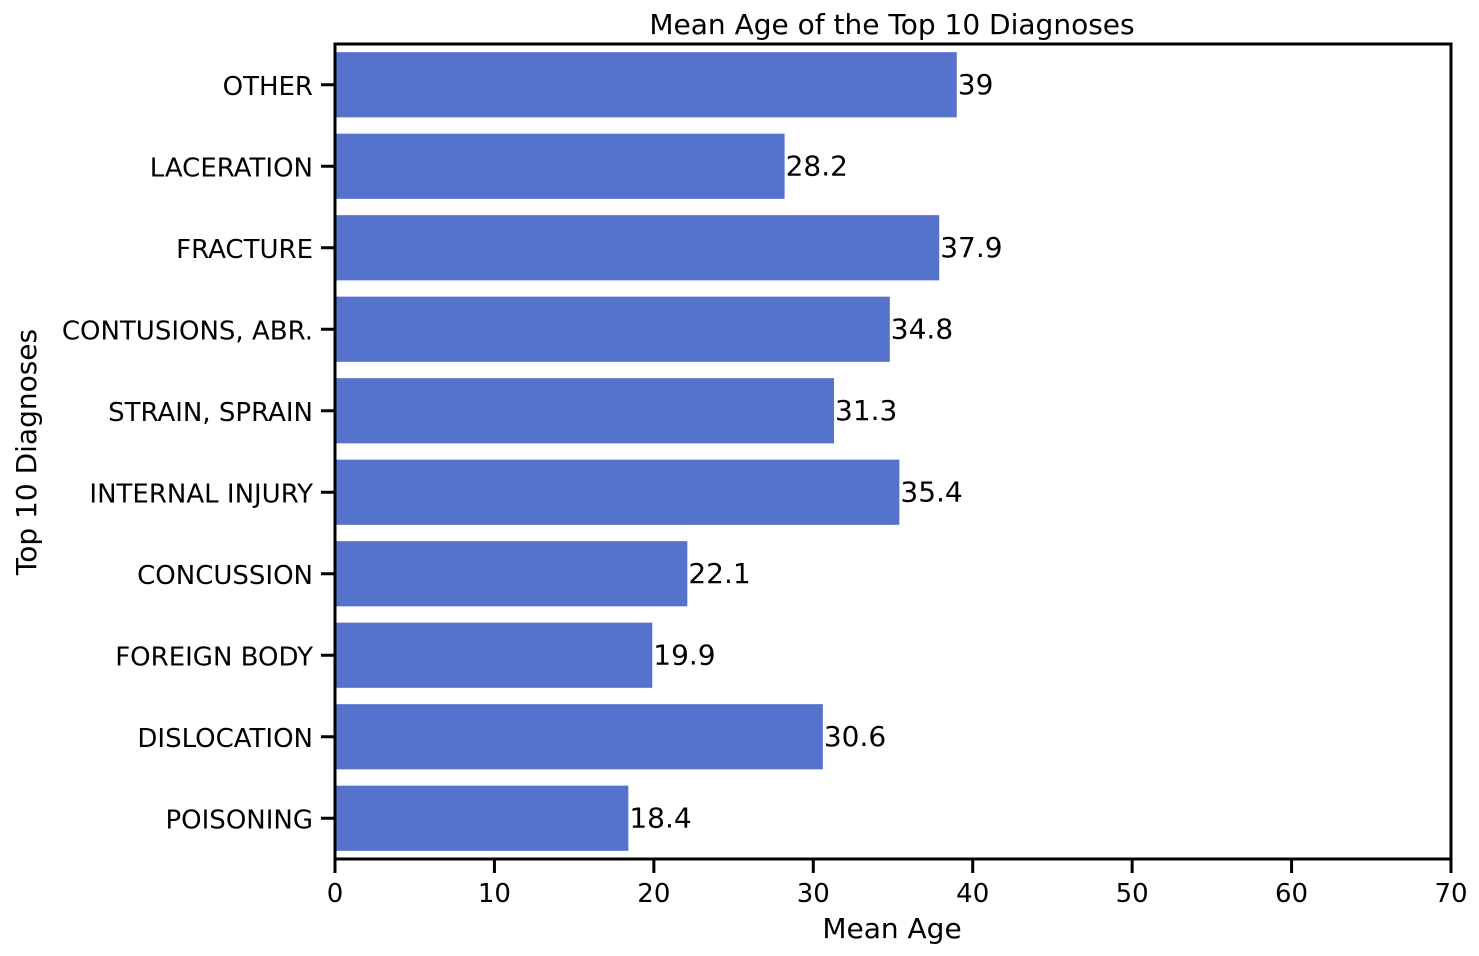 The height and width of the screenshot is (956, 1479). Describe the element at coordinates (26, 452) in the screenshot. I see `y-axis-label: Top 10 Diagnoses` at that location.